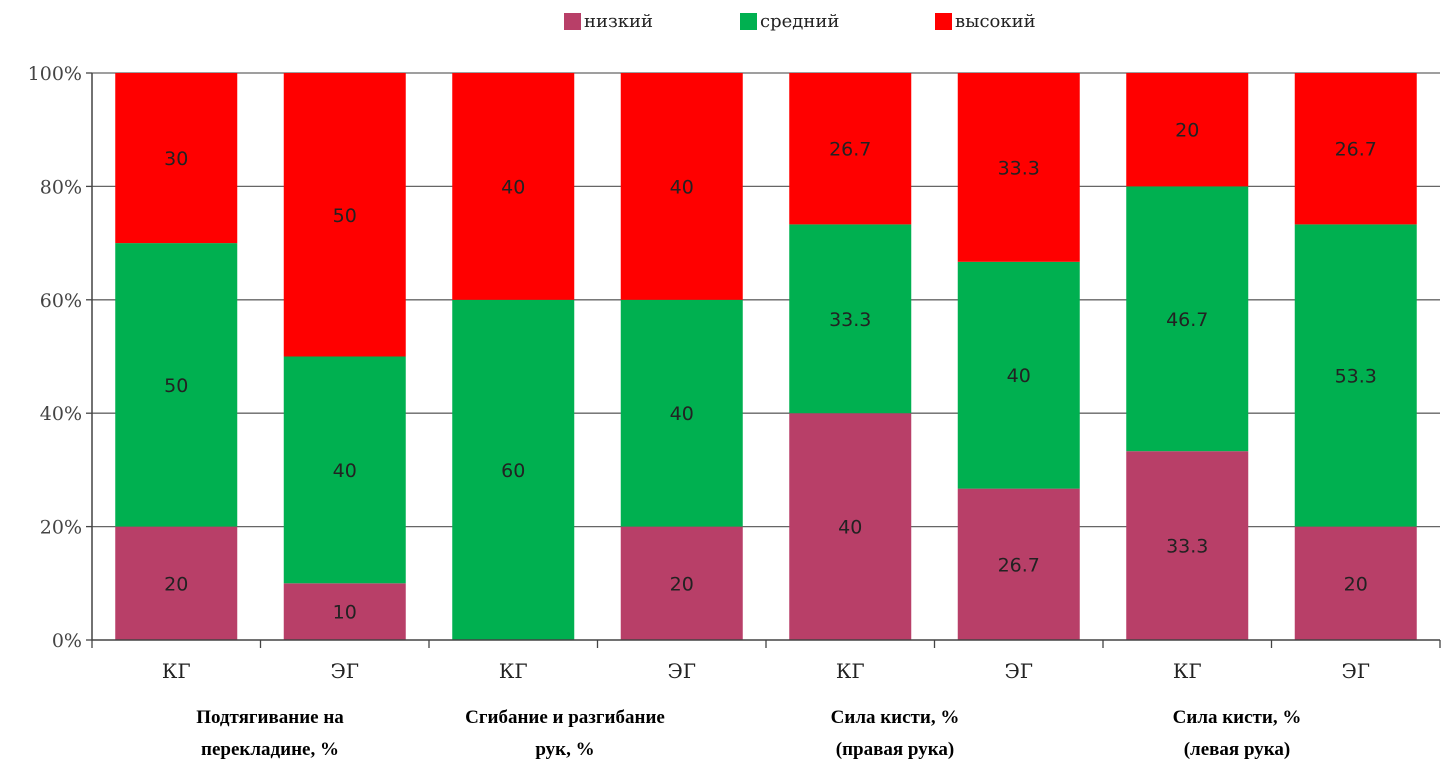 This screenshot has height=766, width=1445. Describe the element at coordinates (565, 717) in the screenshot. I see `group-label-pushups-line1: Сгибание и разгибание` at that location.